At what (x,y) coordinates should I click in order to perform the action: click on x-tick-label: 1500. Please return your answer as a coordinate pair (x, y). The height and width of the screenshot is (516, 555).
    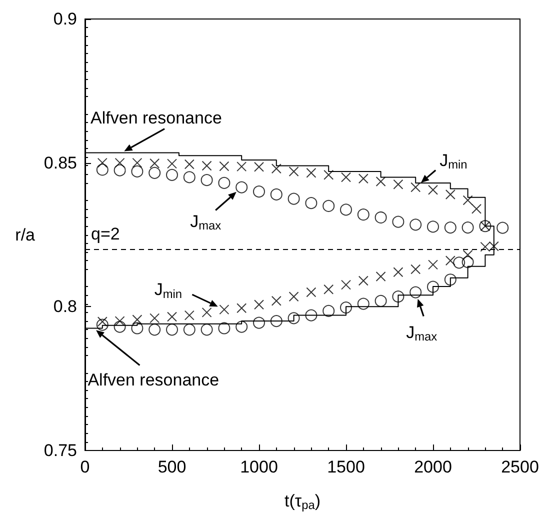
    Looking at the image, I should click on (346, 467).